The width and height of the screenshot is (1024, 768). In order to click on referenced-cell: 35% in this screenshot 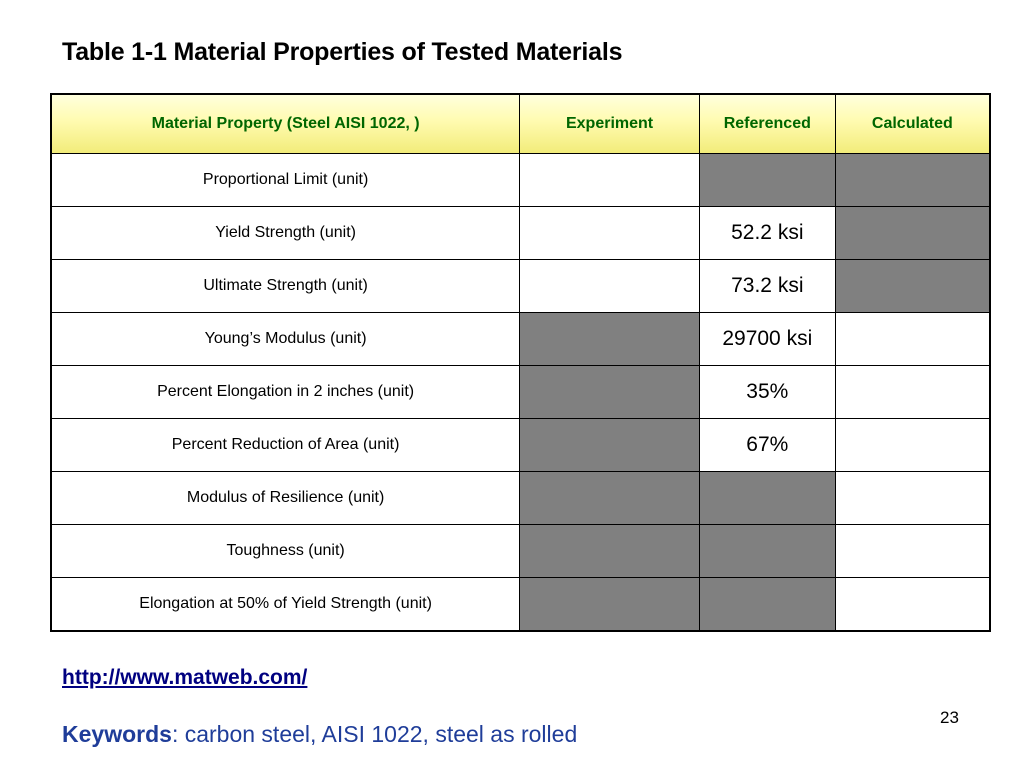, I will do `click(767, 392)`.